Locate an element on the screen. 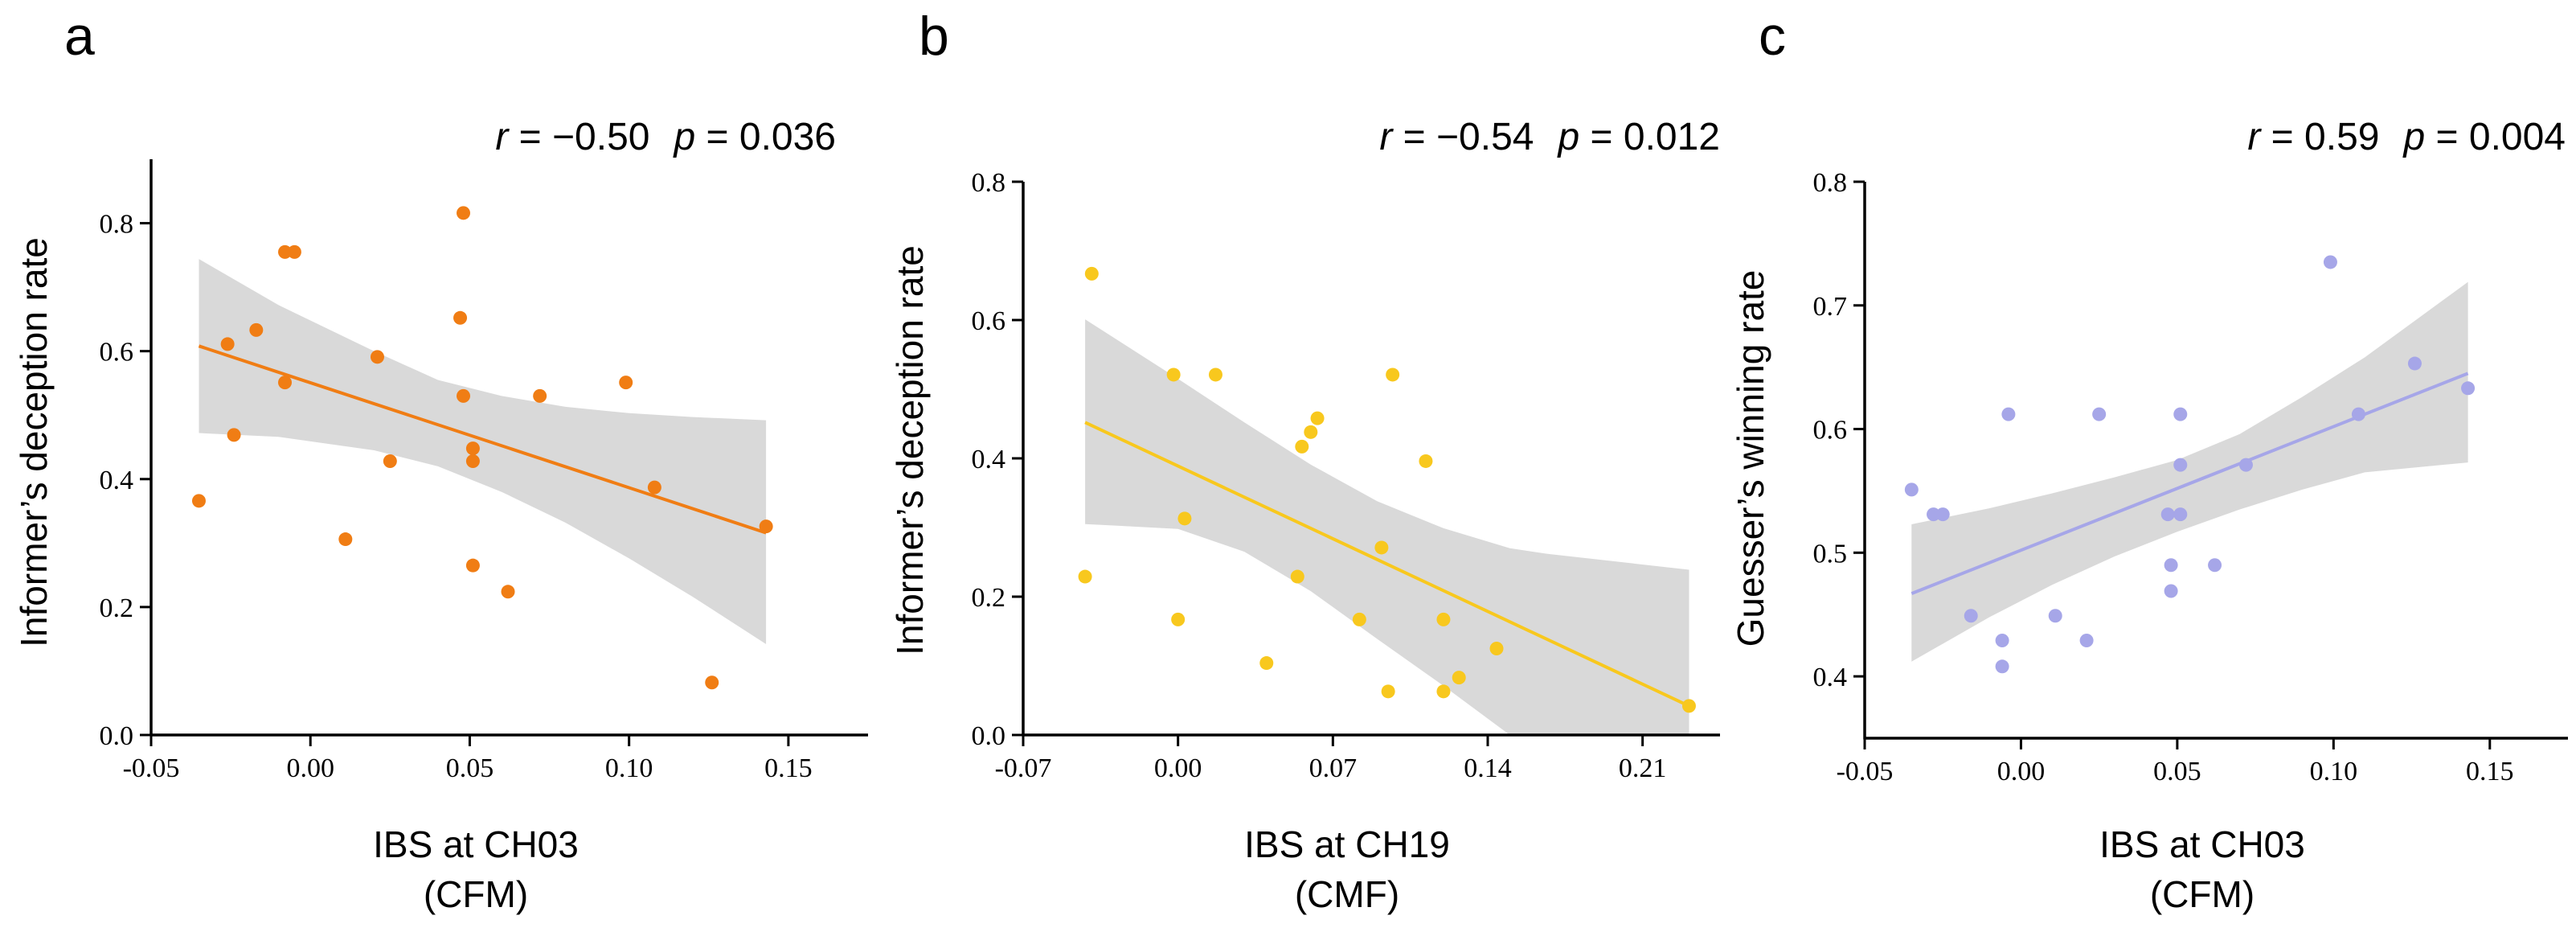 This screenshot has height=932, width=2576. stat-annotation-c: r = 0.59 p = 0.004 is located at coordinates (2406, 137).